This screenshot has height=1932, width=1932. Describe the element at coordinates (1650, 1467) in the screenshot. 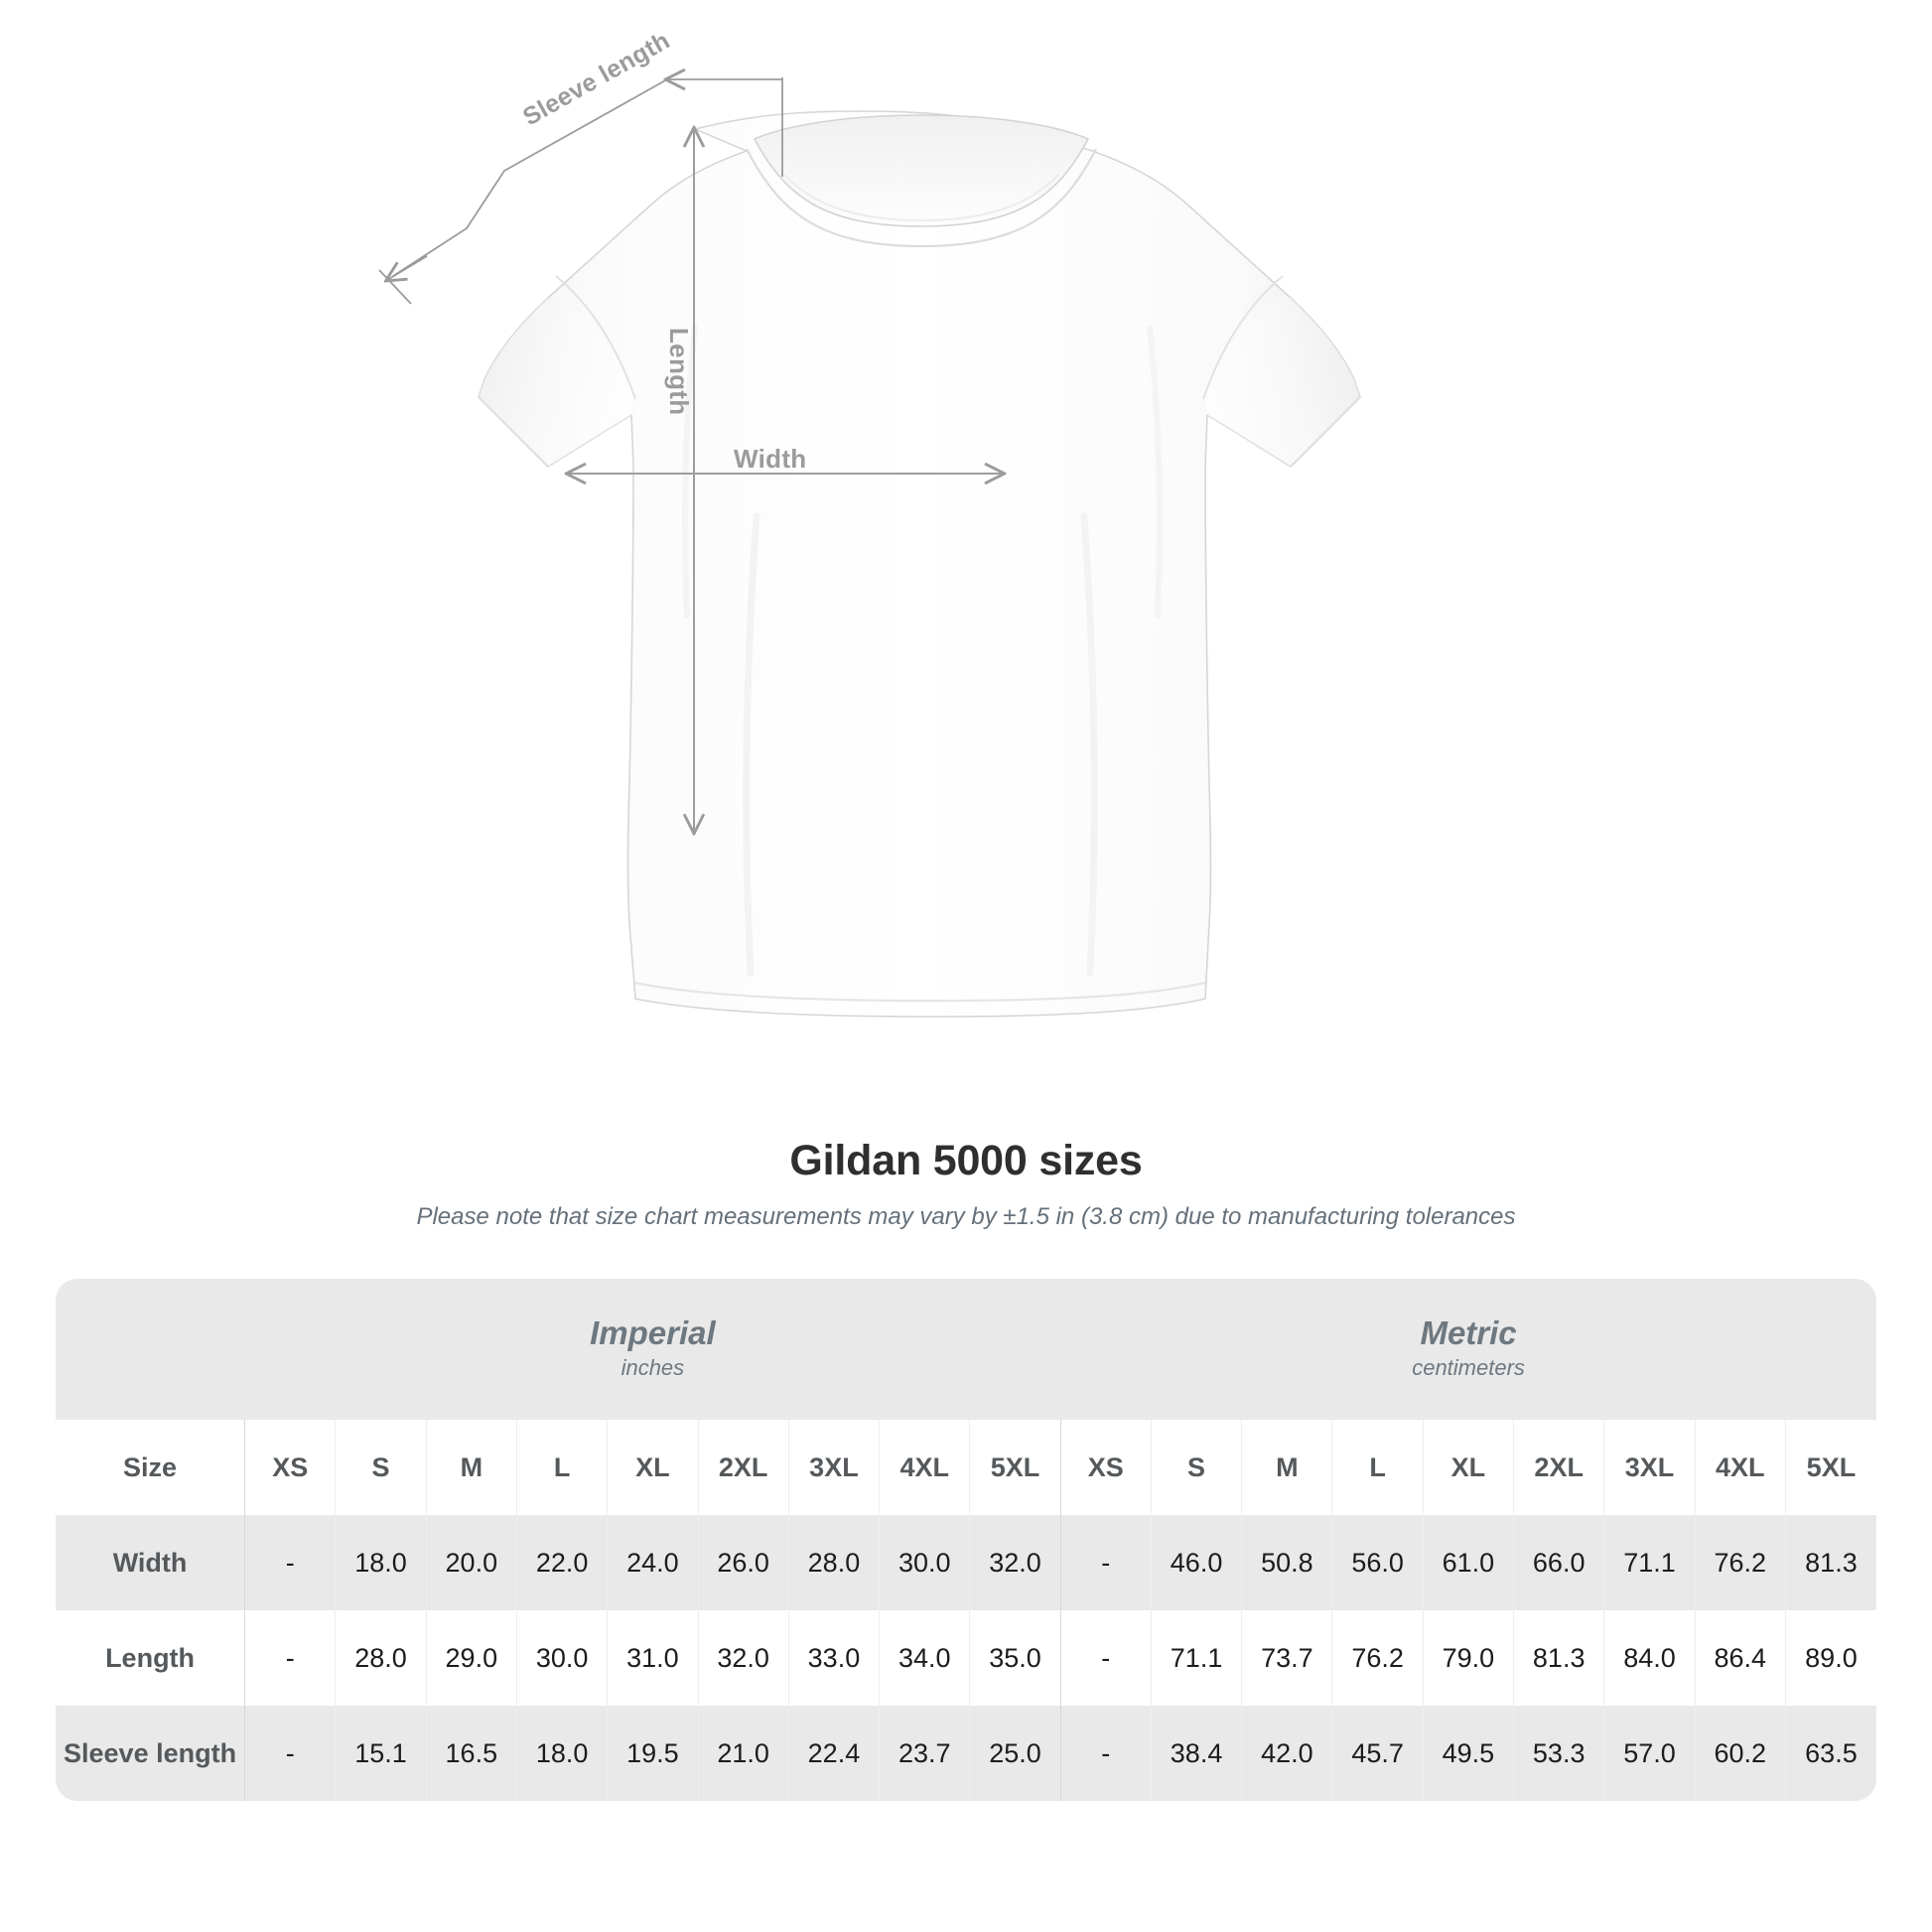

I see `size-header-metric-3xl: 3XL` at that location.